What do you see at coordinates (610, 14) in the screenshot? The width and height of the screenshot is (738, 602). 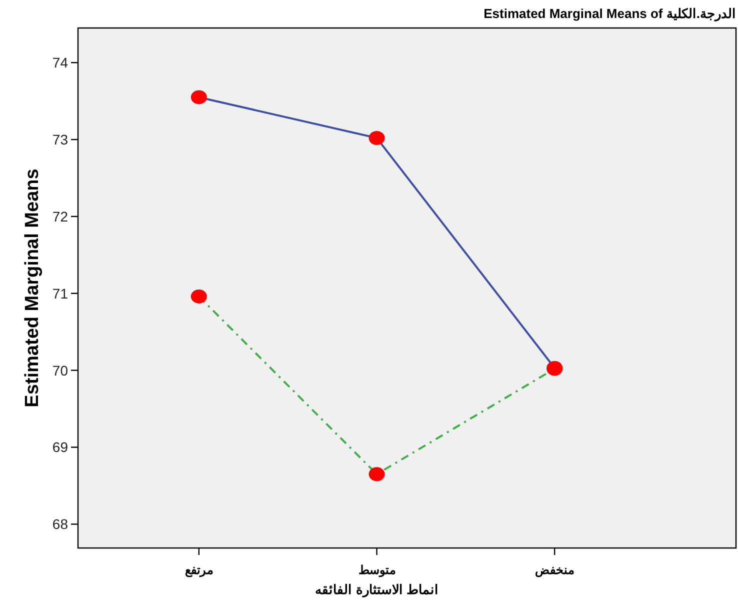 I see `chart-title: Estimated Marginal Means of الدرجة.الكلية` at bounding box center [610, 14].